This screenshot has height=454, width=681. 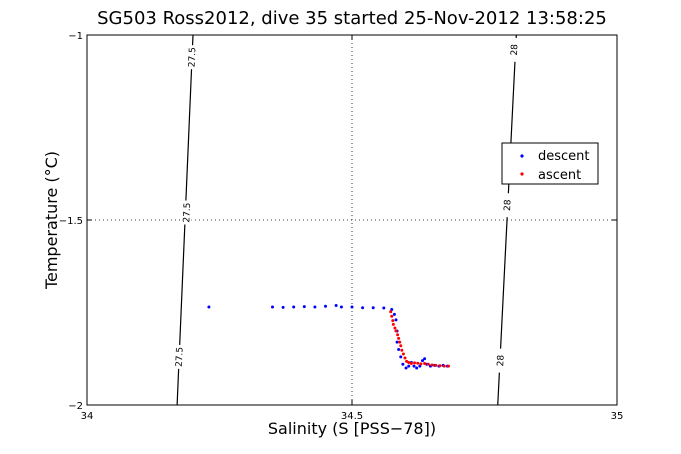 I want to click on legend-marker-ascent, so click(x=522, y=174).